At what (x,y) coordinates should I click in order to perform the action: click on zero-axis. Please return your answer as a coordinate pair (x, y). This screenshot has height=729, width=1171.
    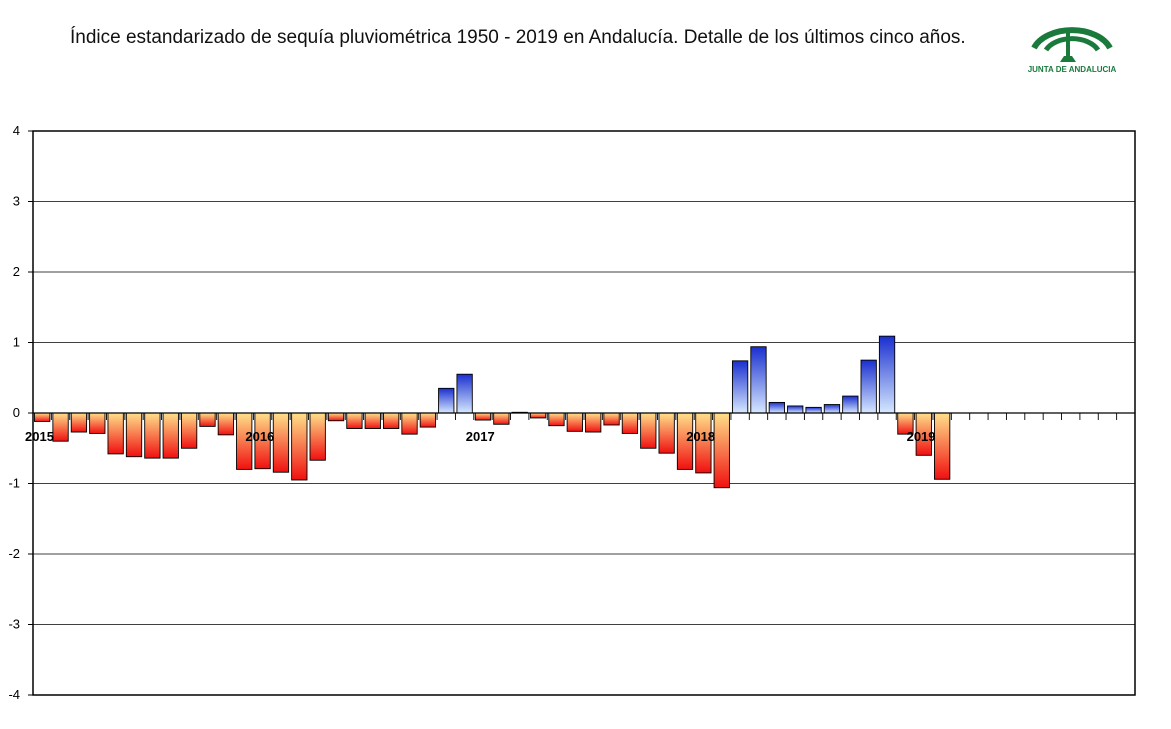
    Looking at the image, I should click on (584, 416).